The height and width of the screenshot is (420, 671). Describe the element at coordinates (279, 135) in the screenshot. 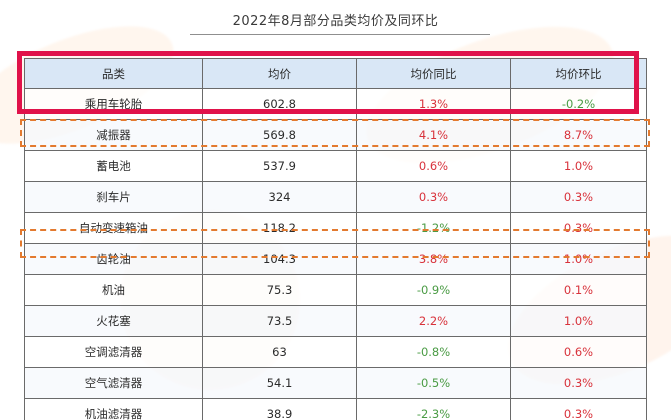

I see `cell-avg-price: 569.8` at that location.